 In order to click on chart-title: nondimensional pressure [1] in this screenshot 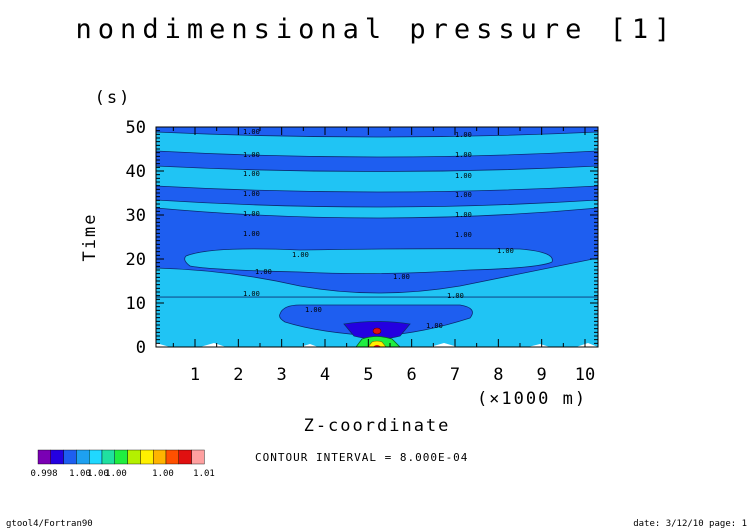, I will do `click(376, 29)`.